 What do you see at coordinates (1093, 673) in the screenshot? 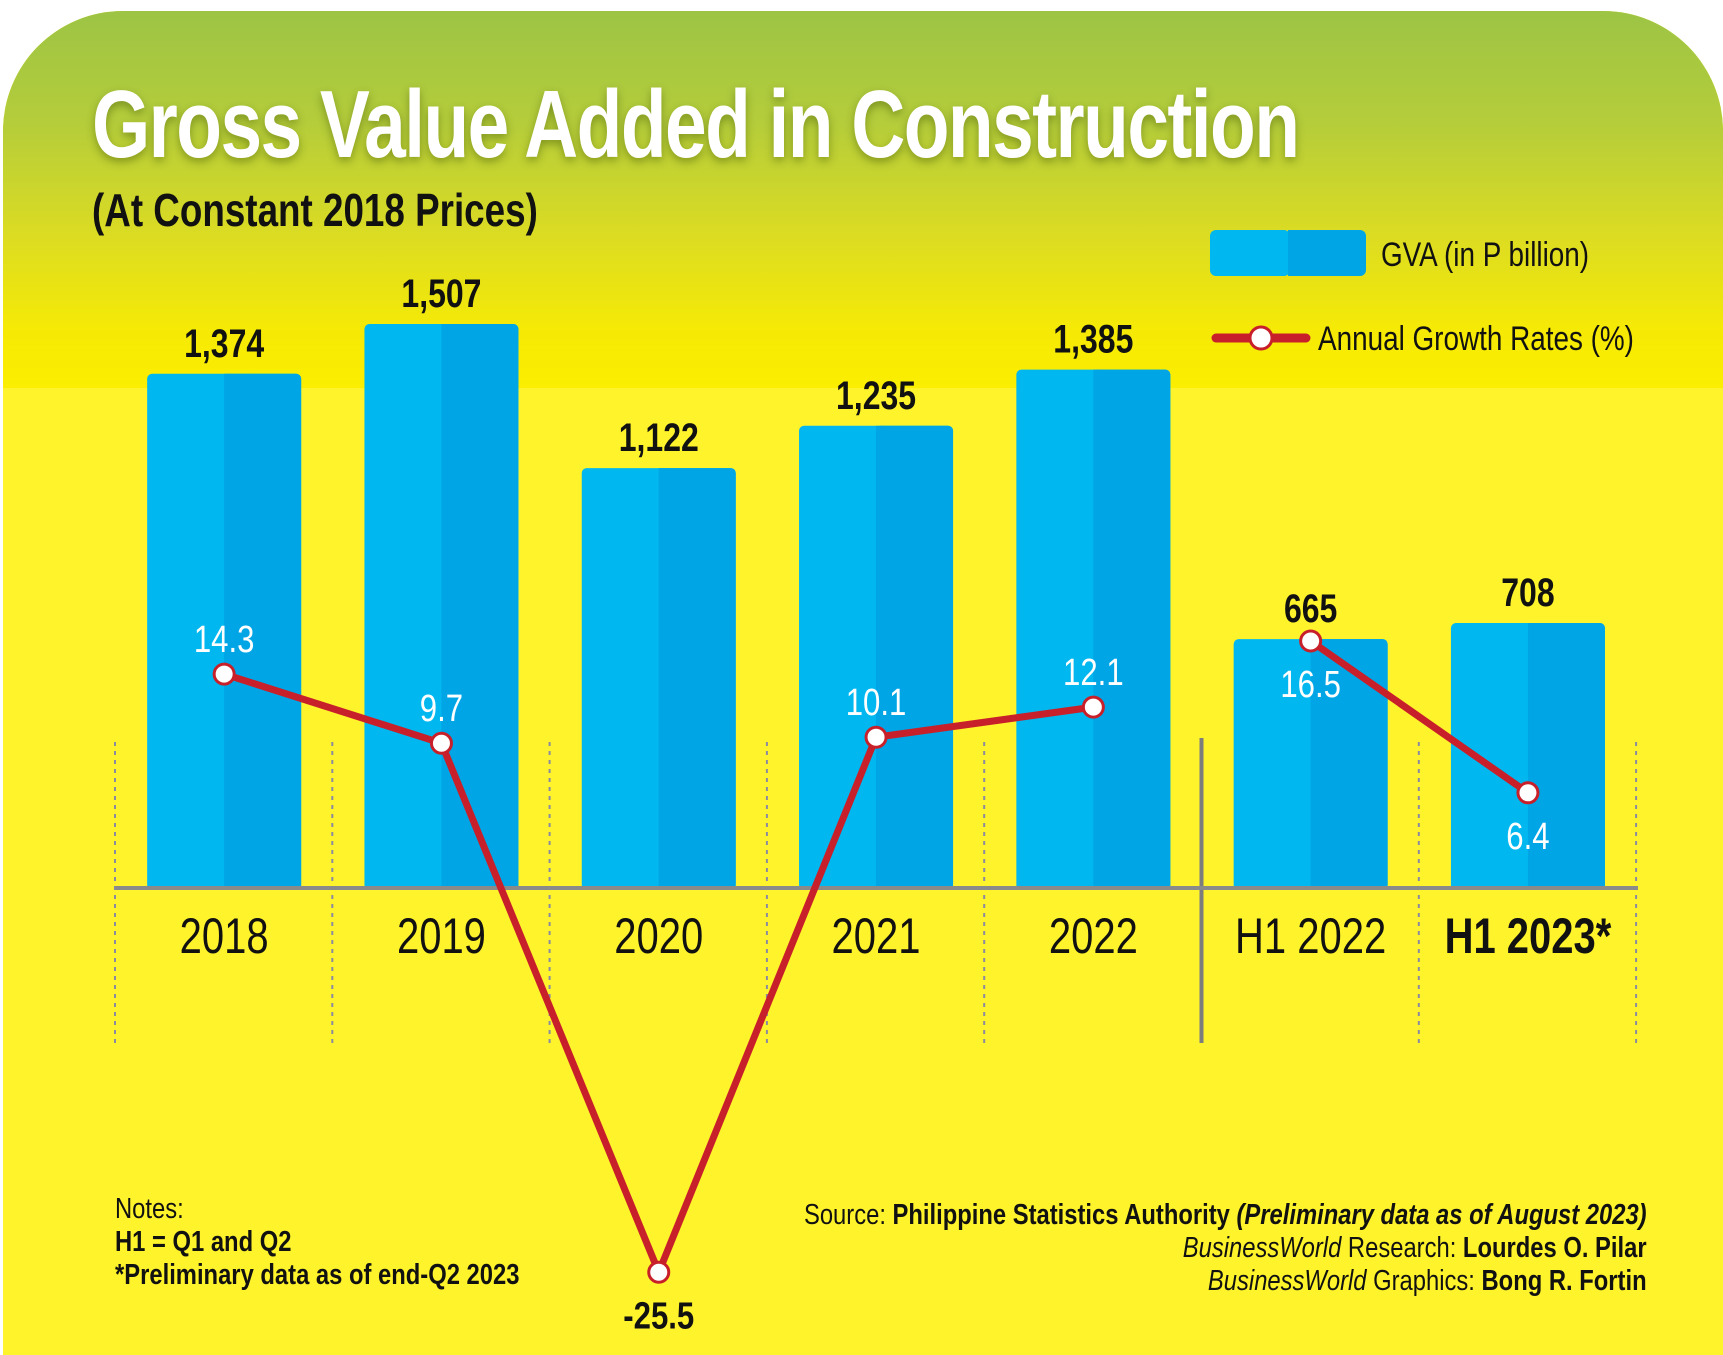
I see `growth-value-label: 12.1` at bounding box center [1093, 673].